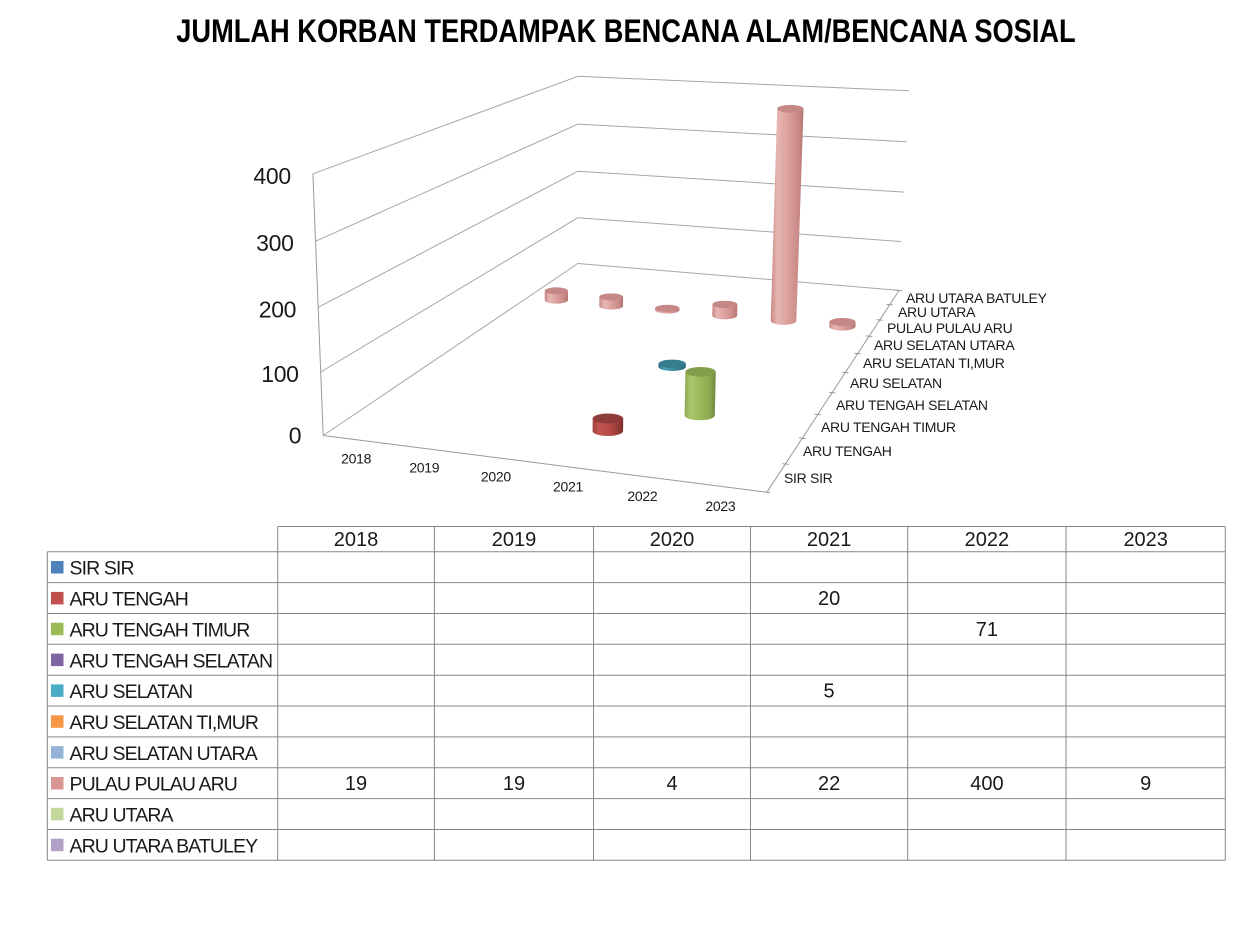 The image size is (1247, 950). What do you see at coordinates (829, 692) in the screenshot?
I see `svg-text: 5` at bounding box center [829, 692].